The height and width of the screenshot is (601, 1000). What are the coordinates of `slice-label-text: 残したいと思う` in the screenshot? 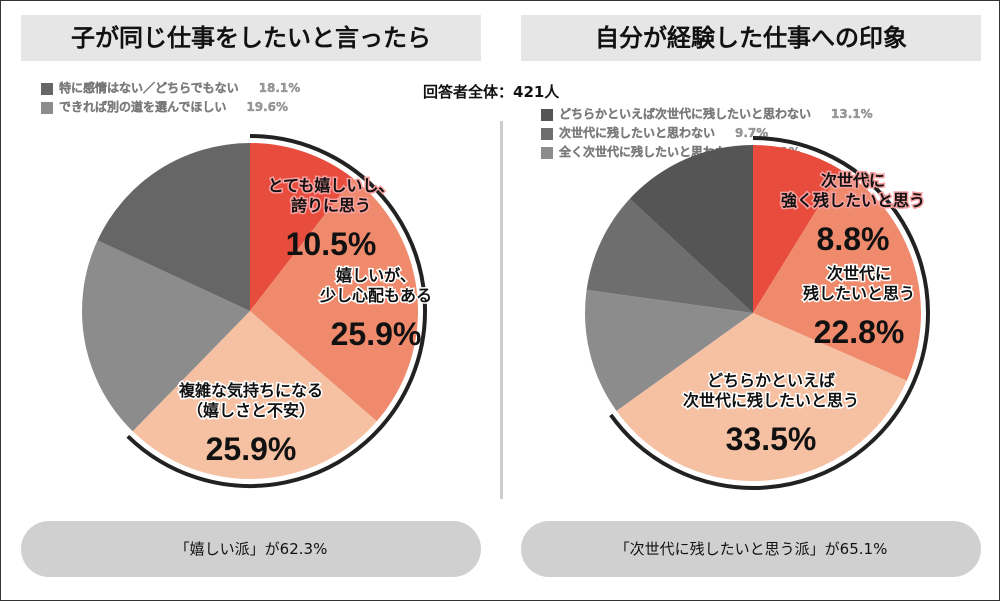 It's located at (859, 293).